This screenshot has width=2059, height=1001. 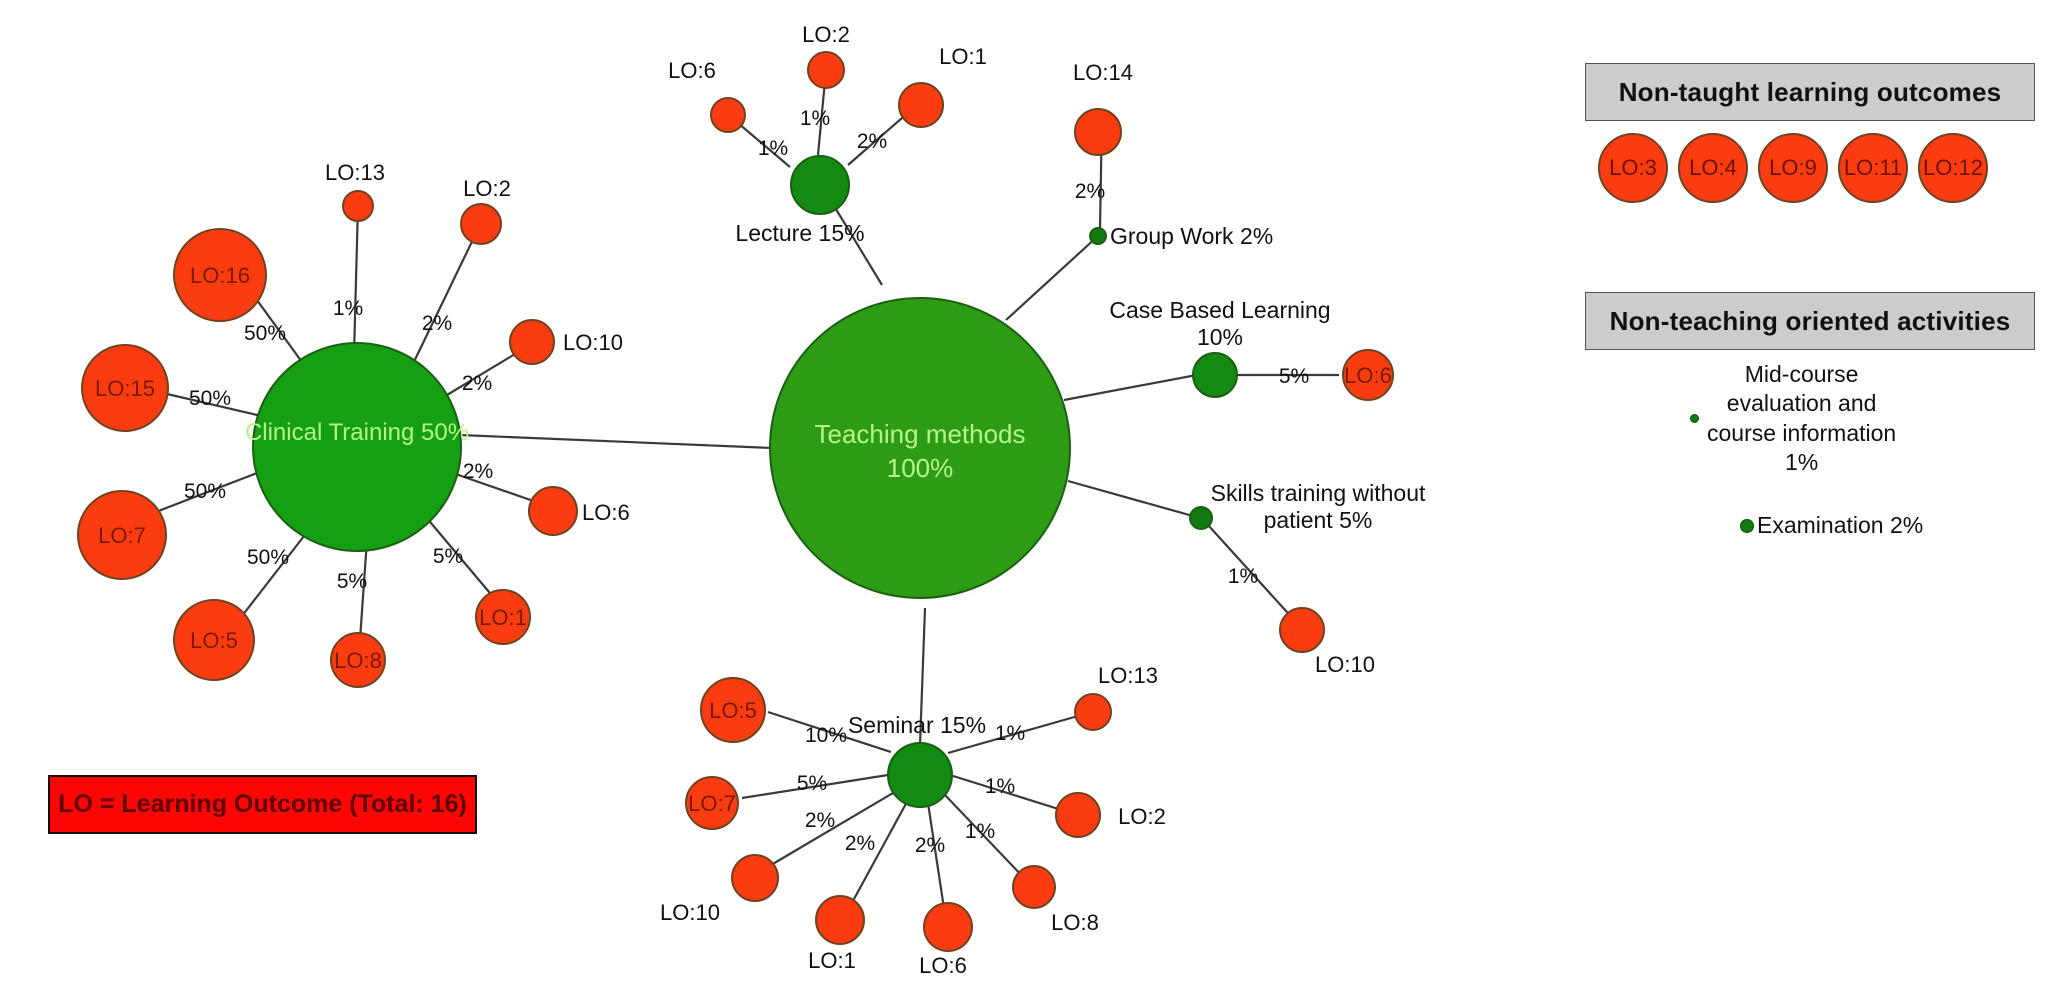 What do you see at coordinates (917, 725) in the screenshot?
I see `node-seminar-label: Seminar 15%` at bounding box center [917, 725].